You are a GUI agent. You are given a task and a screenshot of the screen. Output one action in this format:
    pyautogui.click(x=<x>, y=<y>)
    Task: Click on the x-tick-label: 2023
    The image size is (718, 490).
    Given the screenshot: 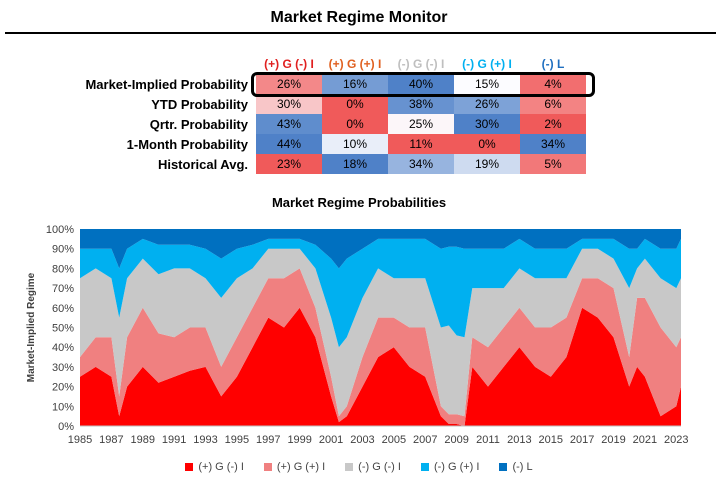 What is the action you would take?
    pyautogui.click(x=676, y=440)
    